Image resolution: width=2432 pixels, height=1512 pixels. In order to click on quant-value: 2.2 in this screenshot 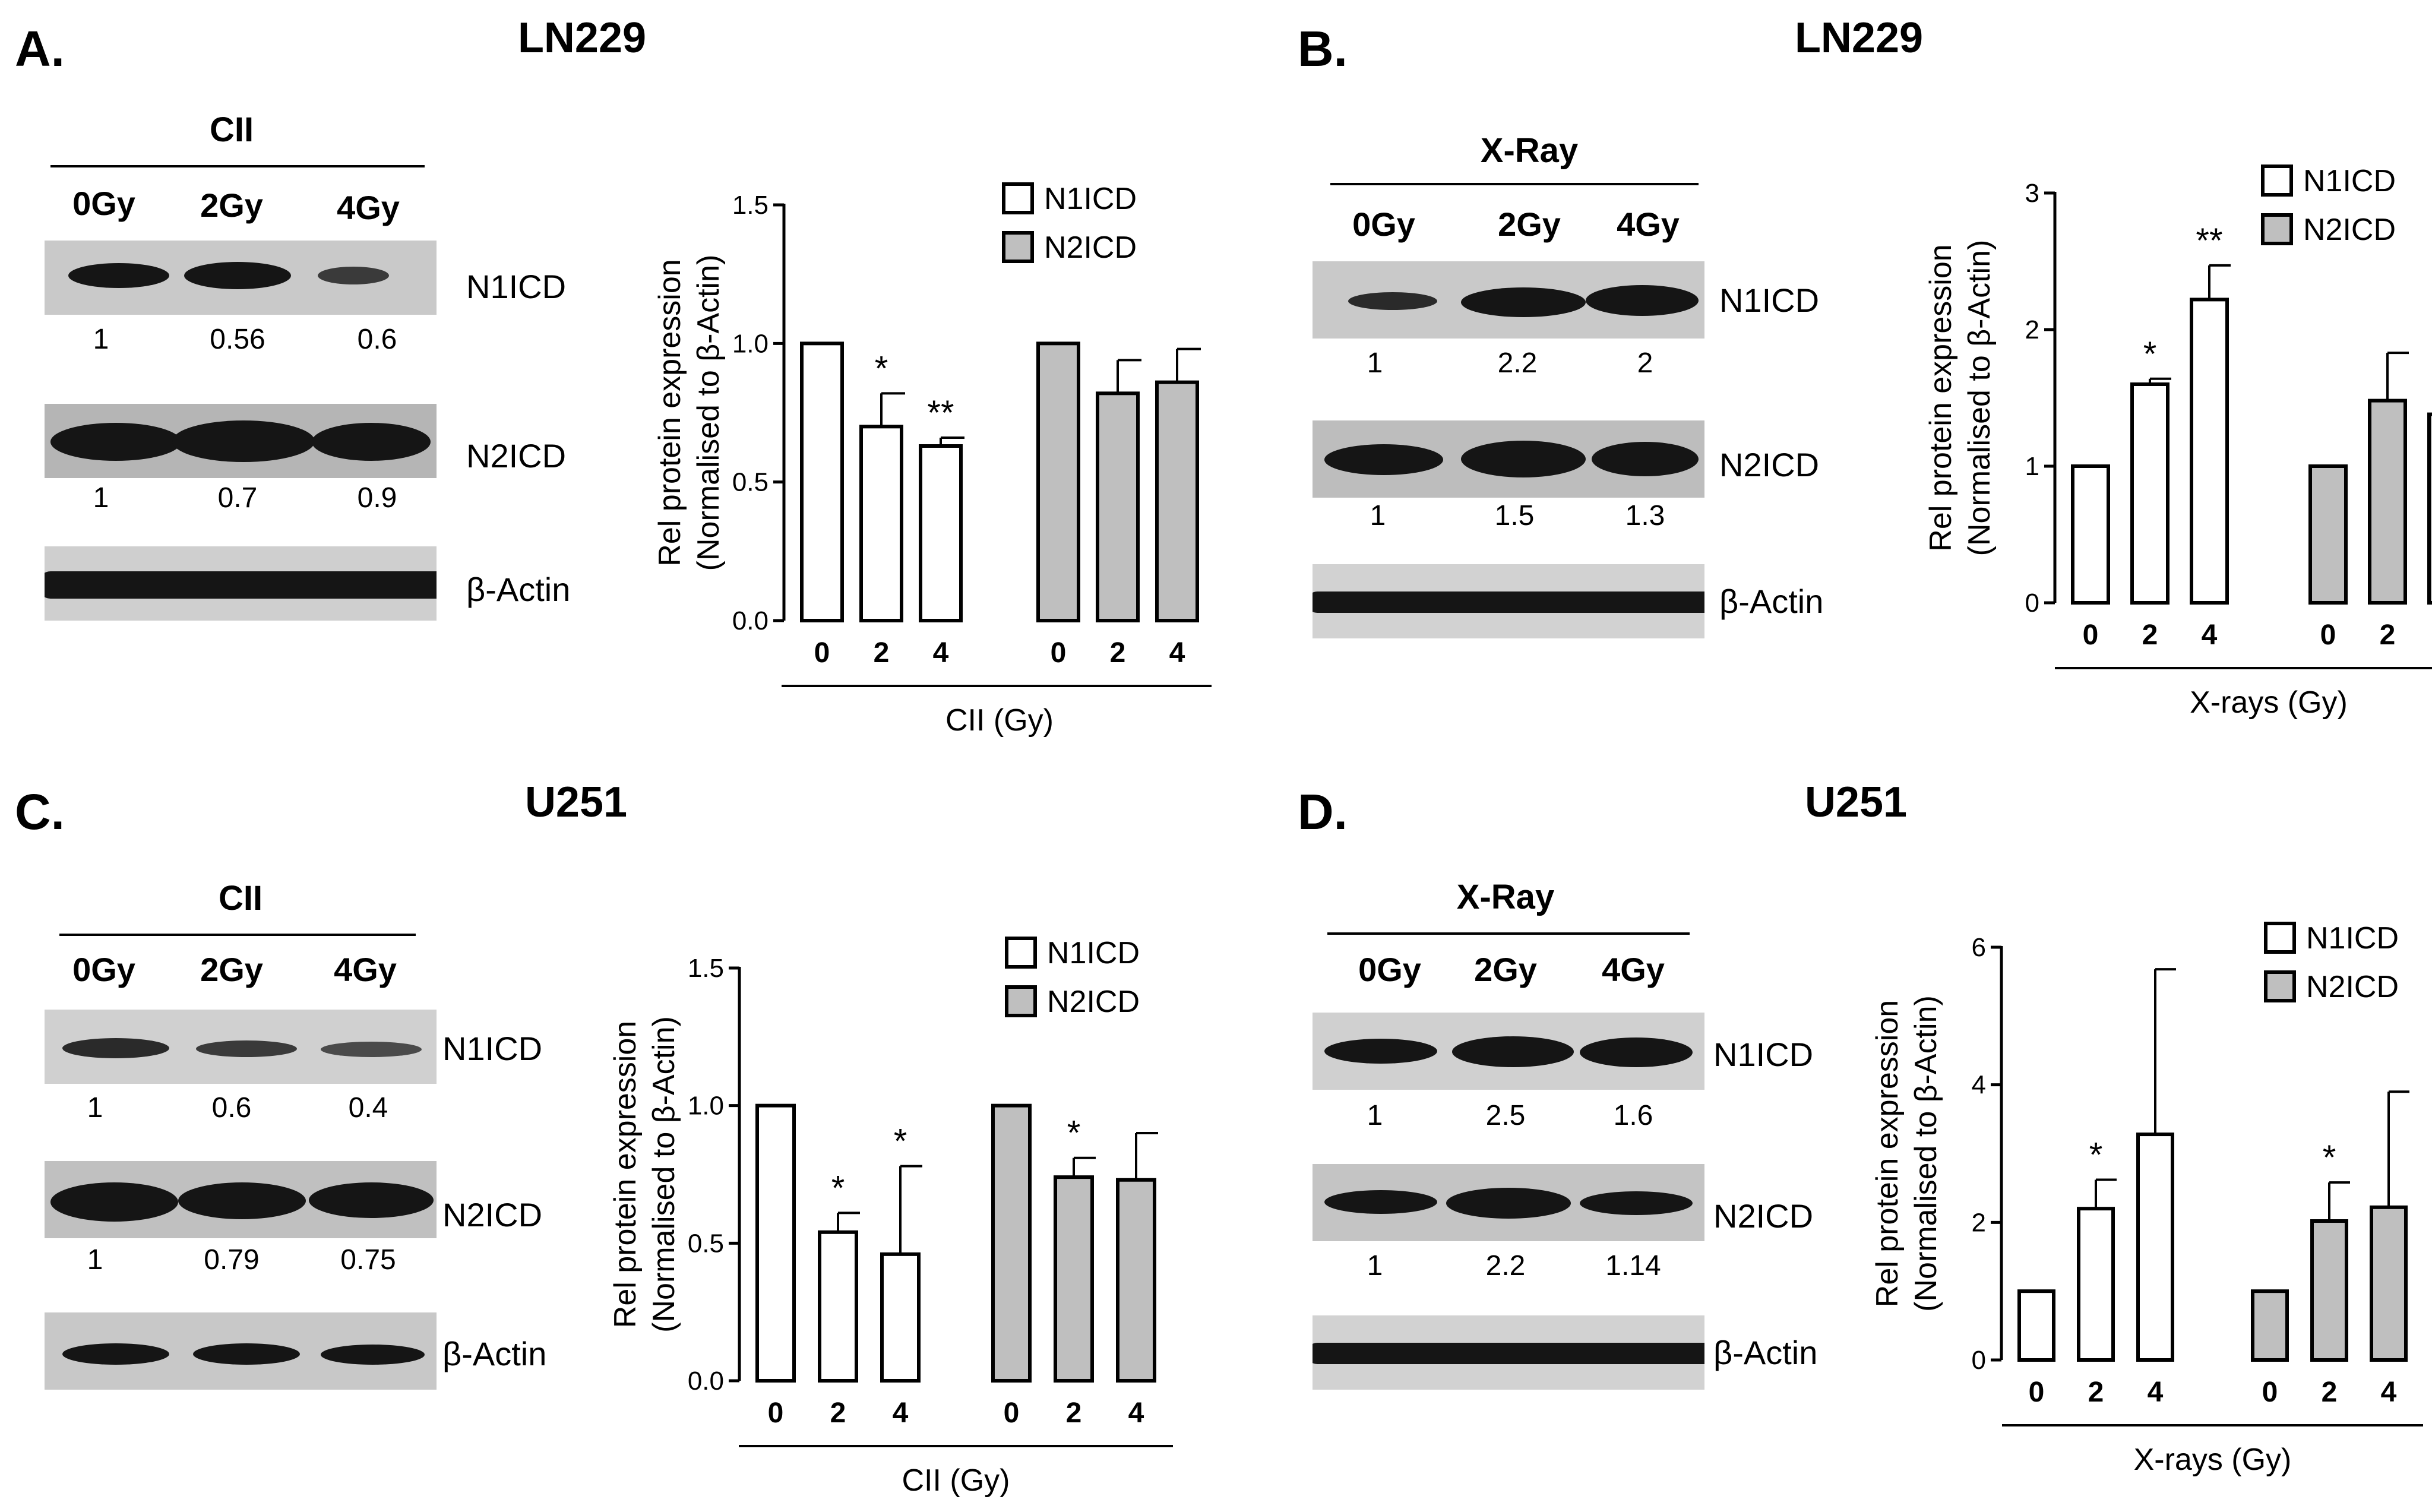, I will do `click(1505, 1266)`.